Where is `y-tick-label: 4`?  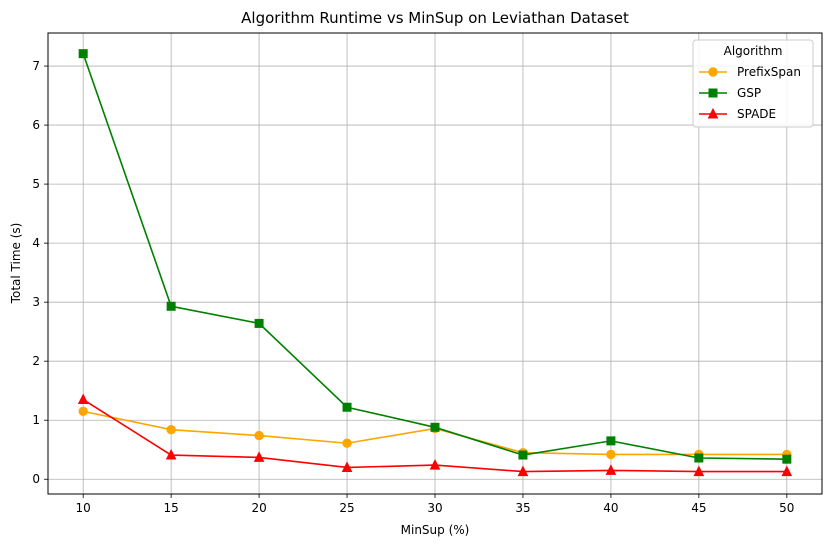
y-tick-label: 4 is located at coordinates (36, 243).